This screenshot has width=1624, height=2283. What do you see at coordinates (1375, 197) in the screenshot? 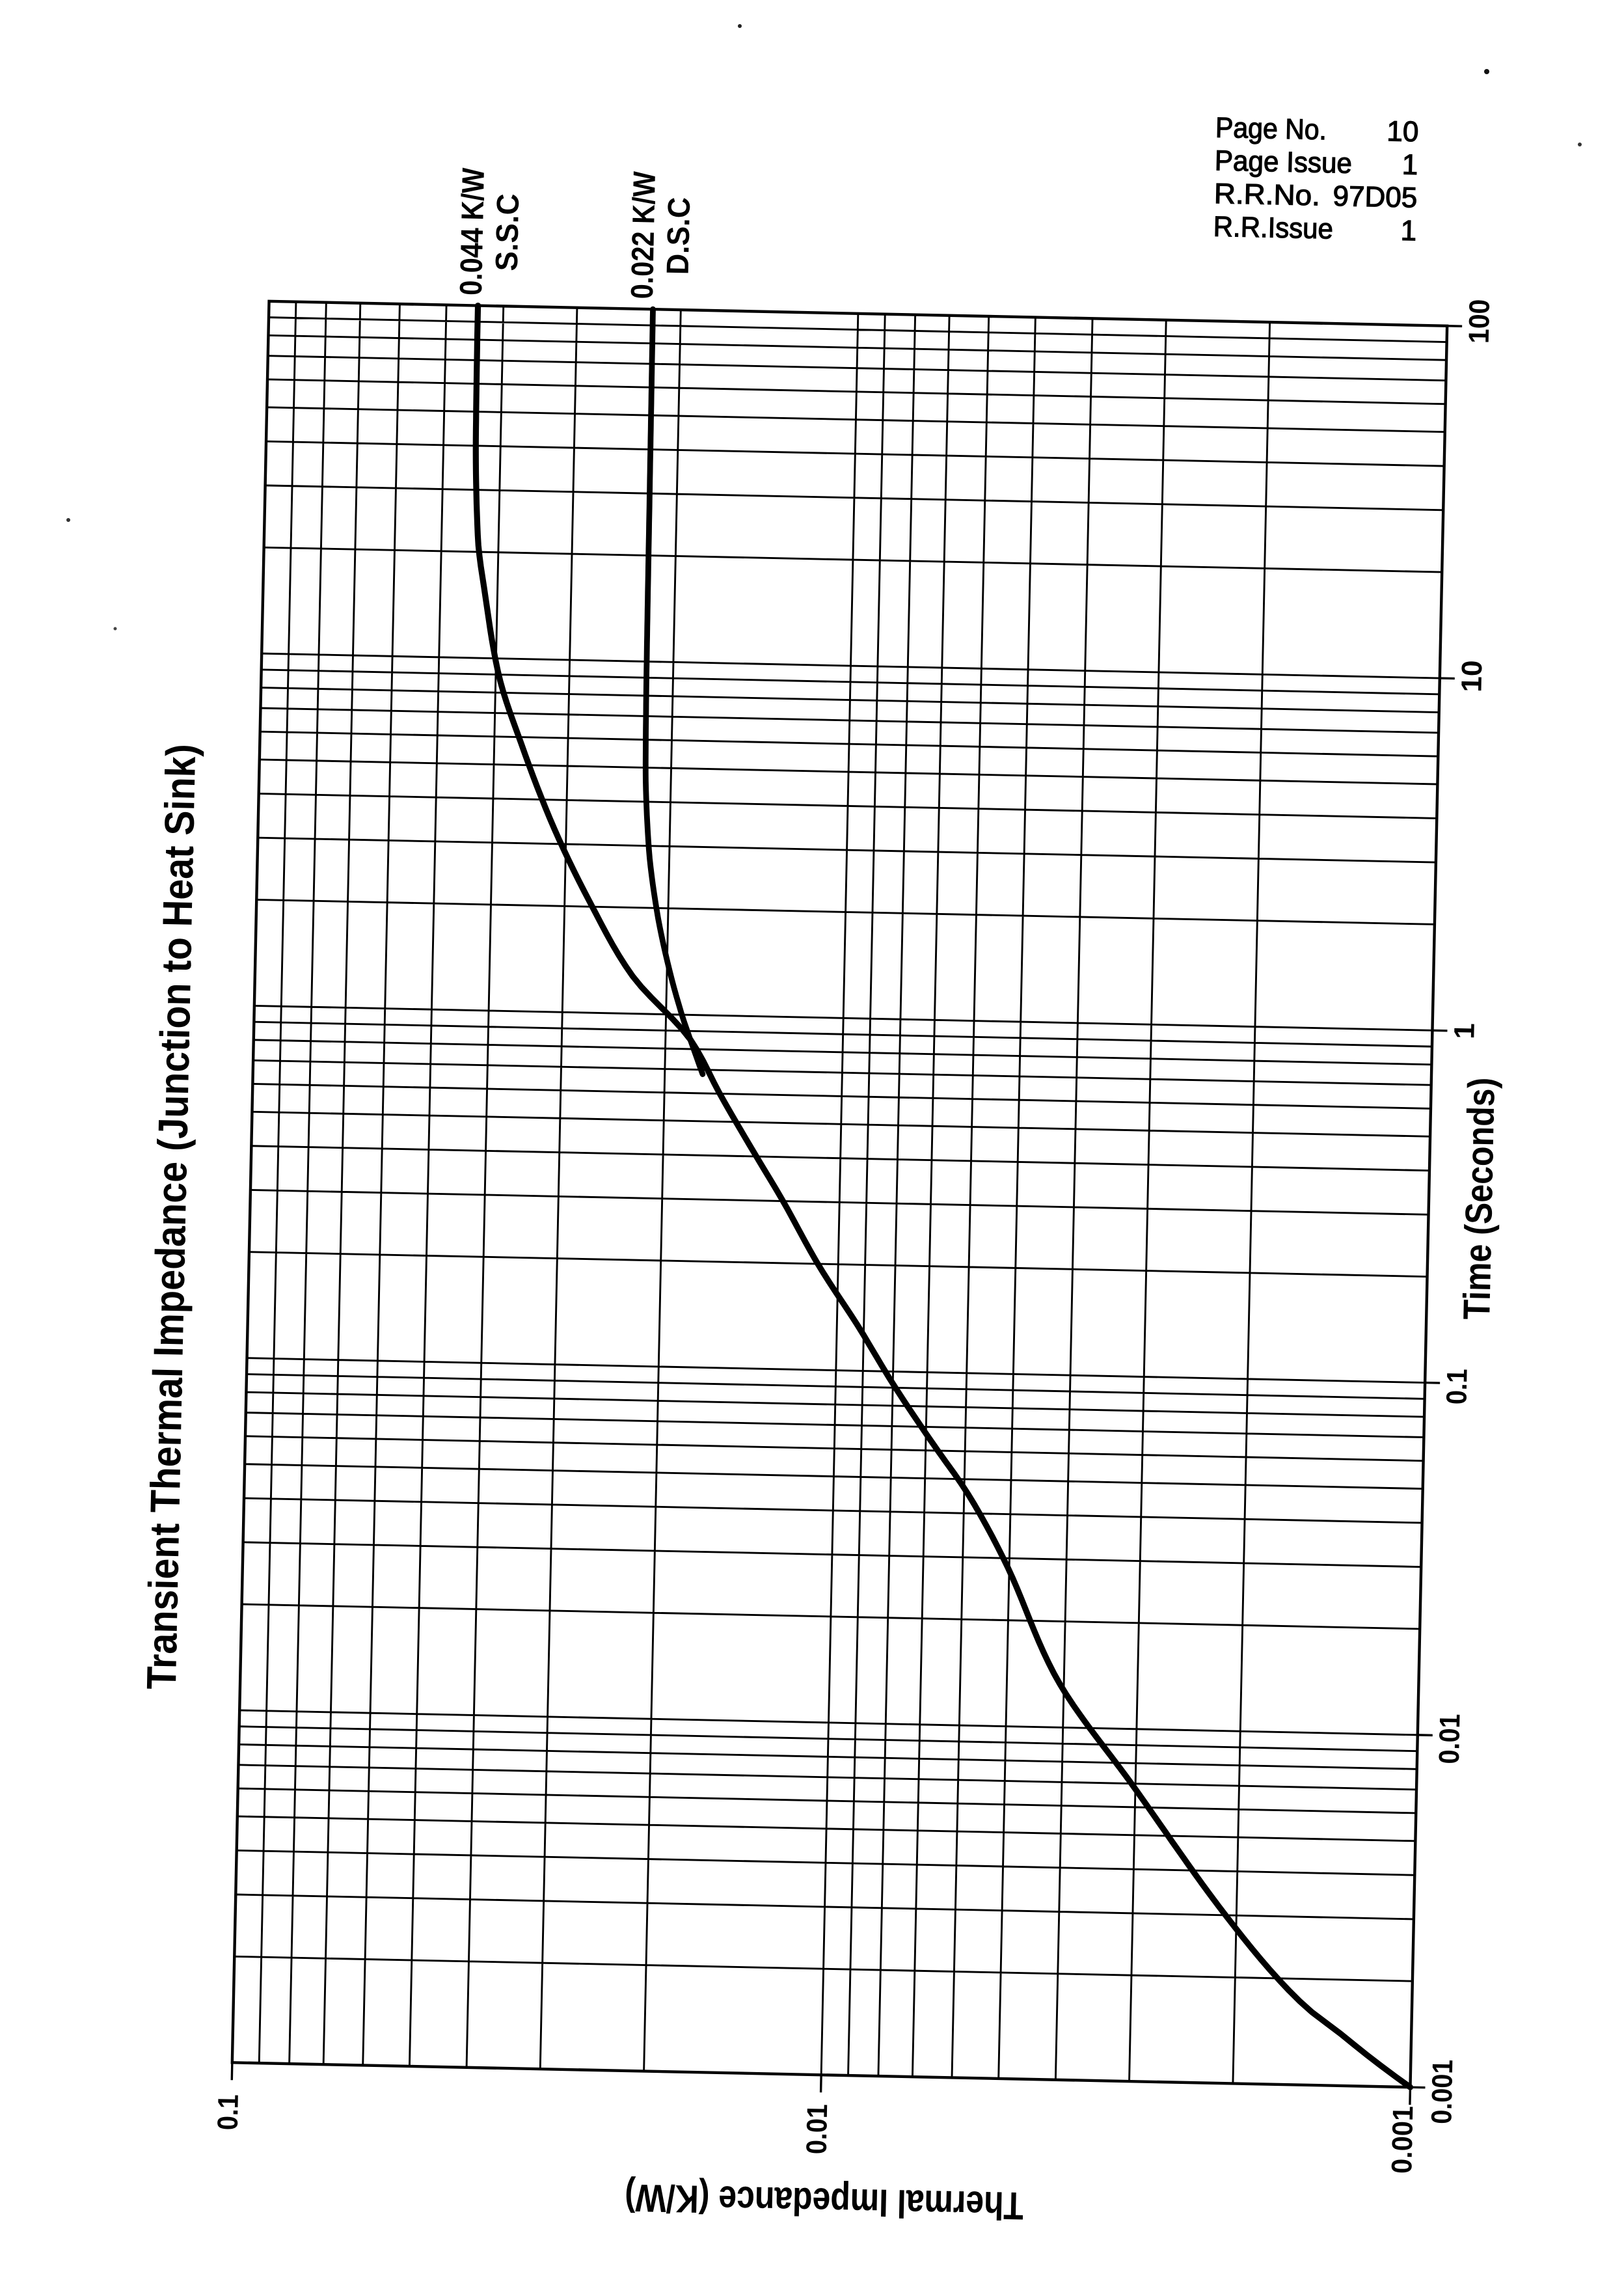
I see `svg-text: 97D05` at bounding box center [1375, 197].